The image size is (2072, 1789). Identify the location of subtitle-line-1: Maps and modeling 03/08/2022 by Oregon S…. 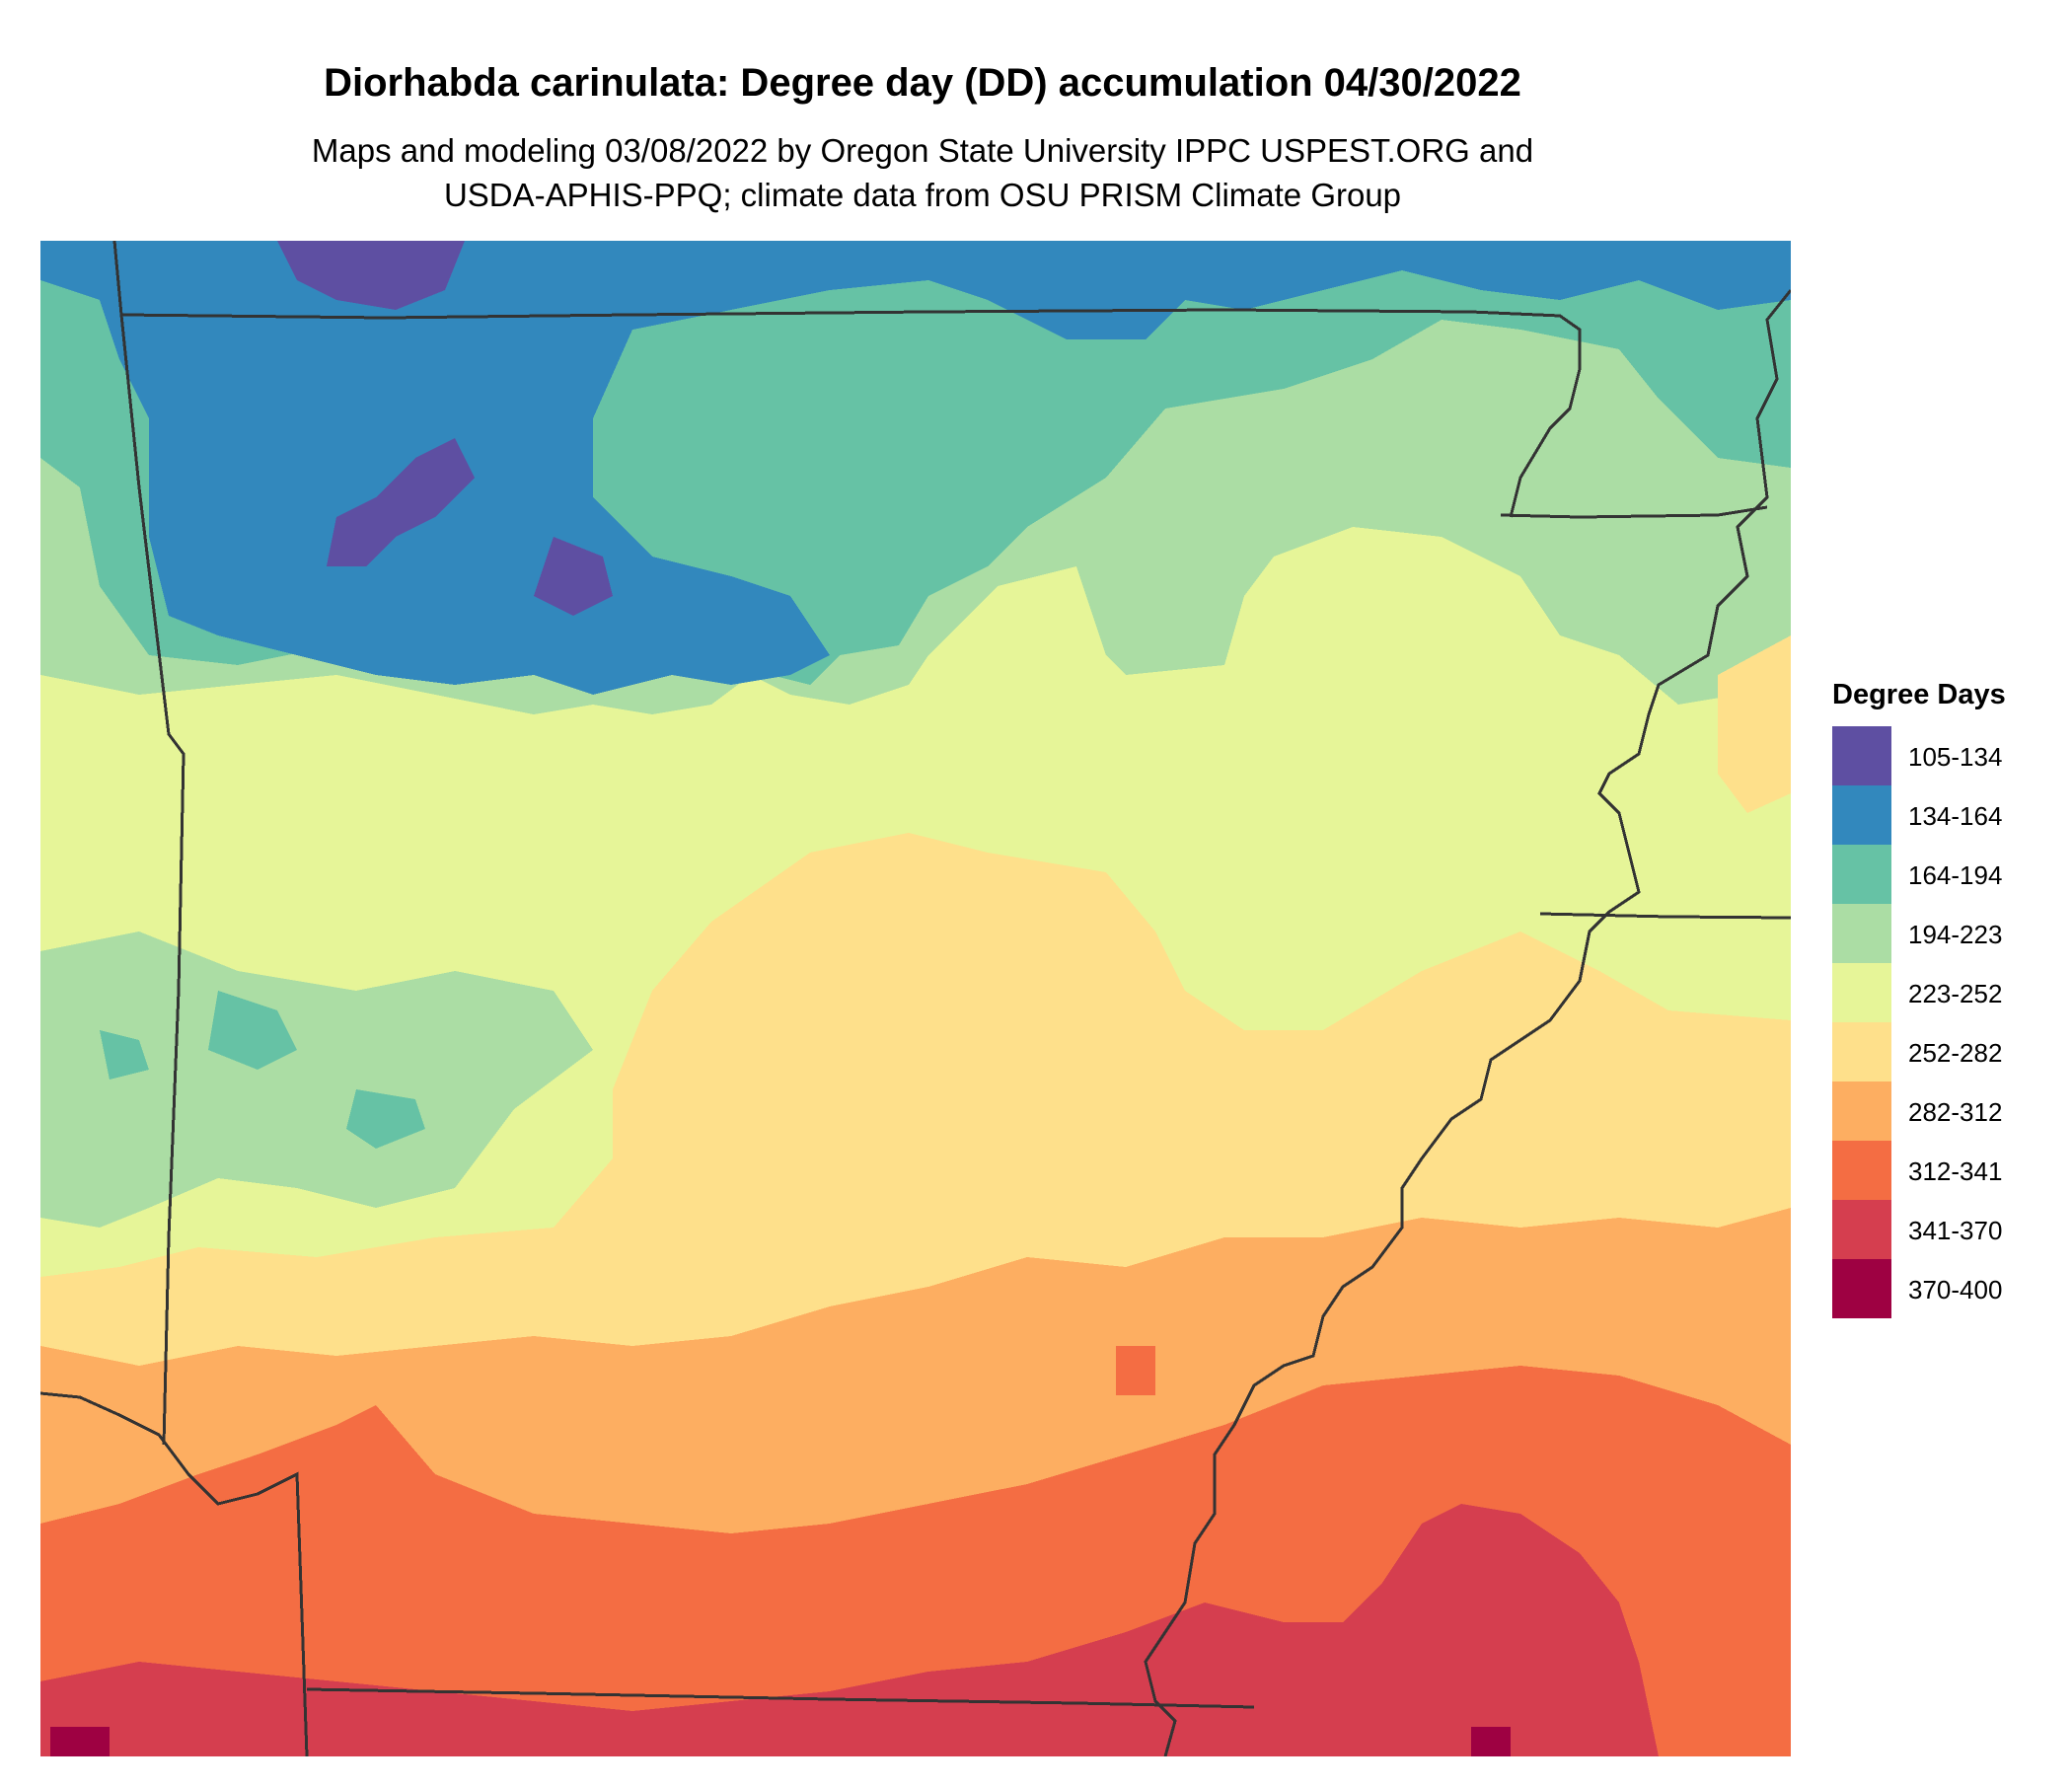
(923, 150).